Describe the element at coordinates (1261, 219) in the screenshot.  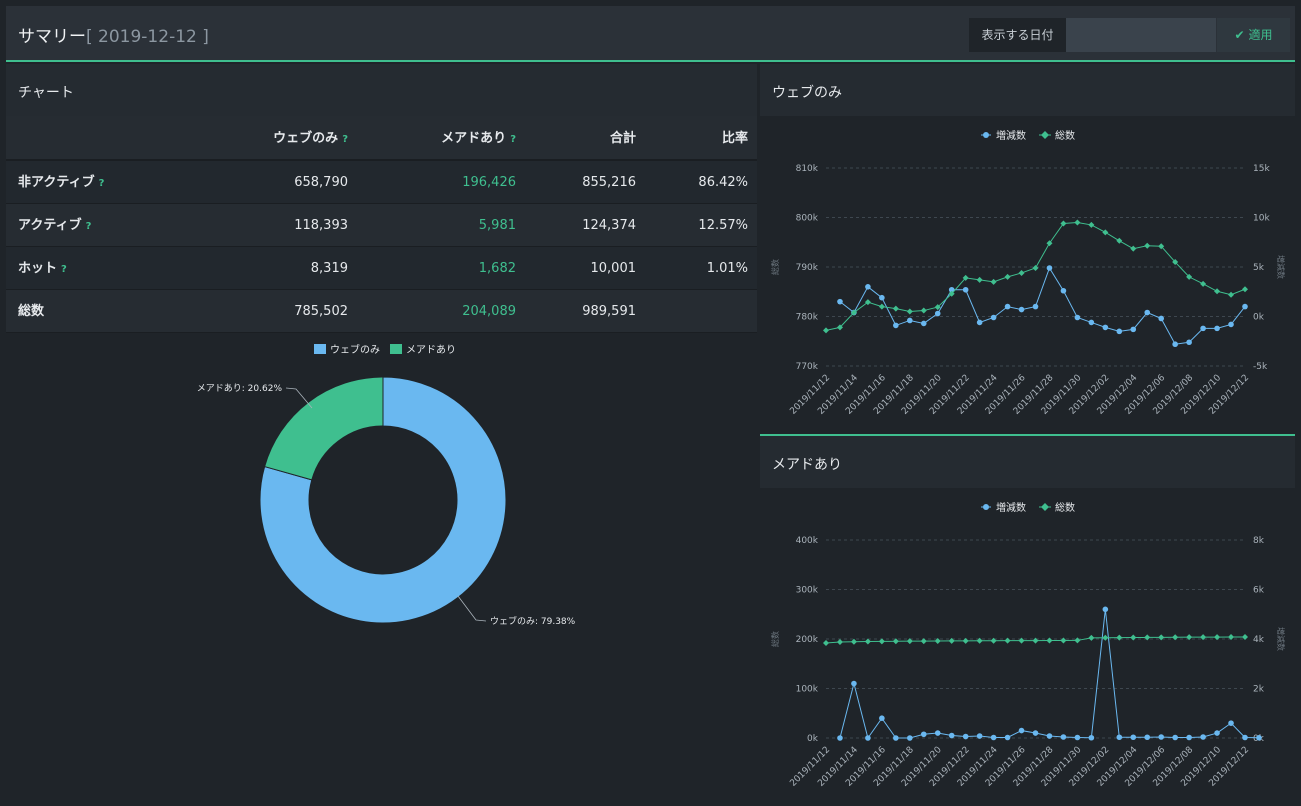
I see `y-right-tick: 10k` at that location.